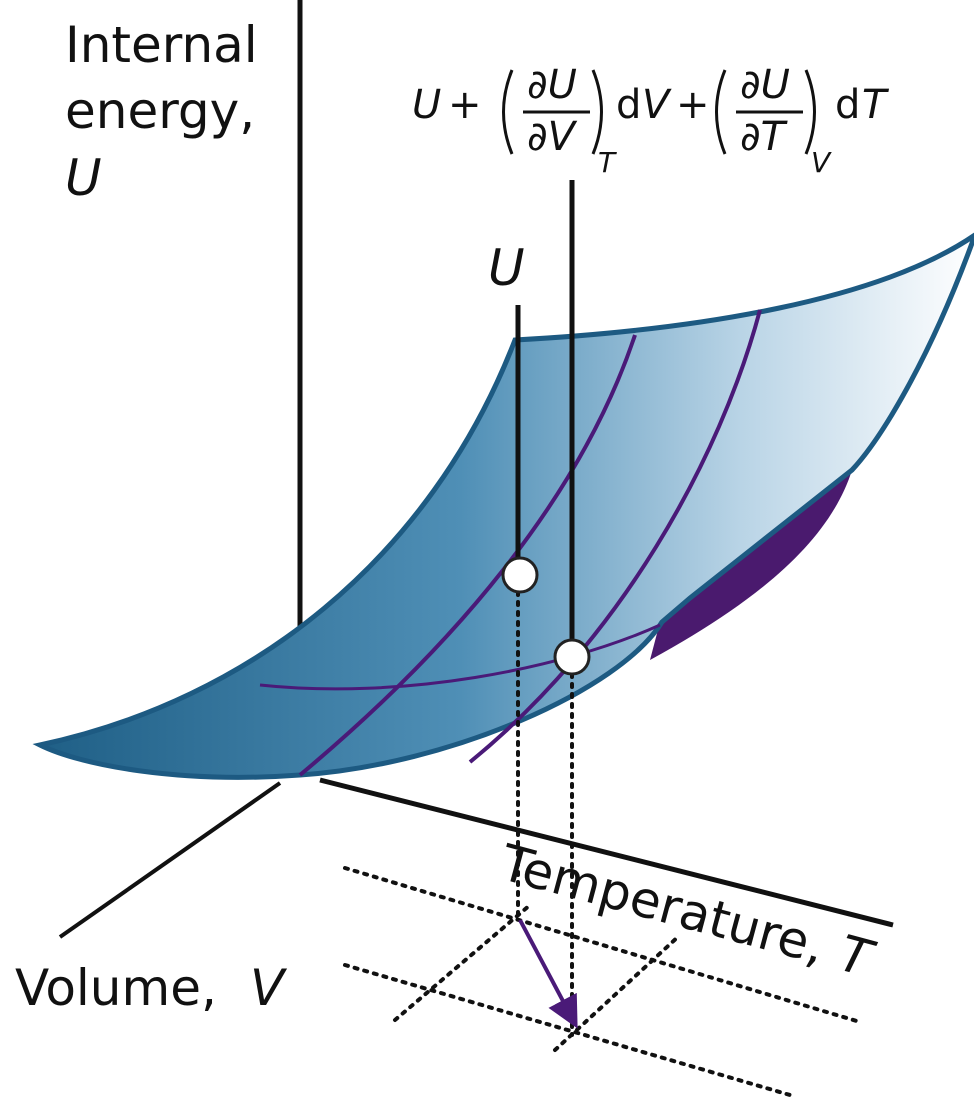 This screenshot has width=974, height=1102. Describe the element at coordinates (876, 105) in the screenshot. I see `formula-symbol: T` at that location.